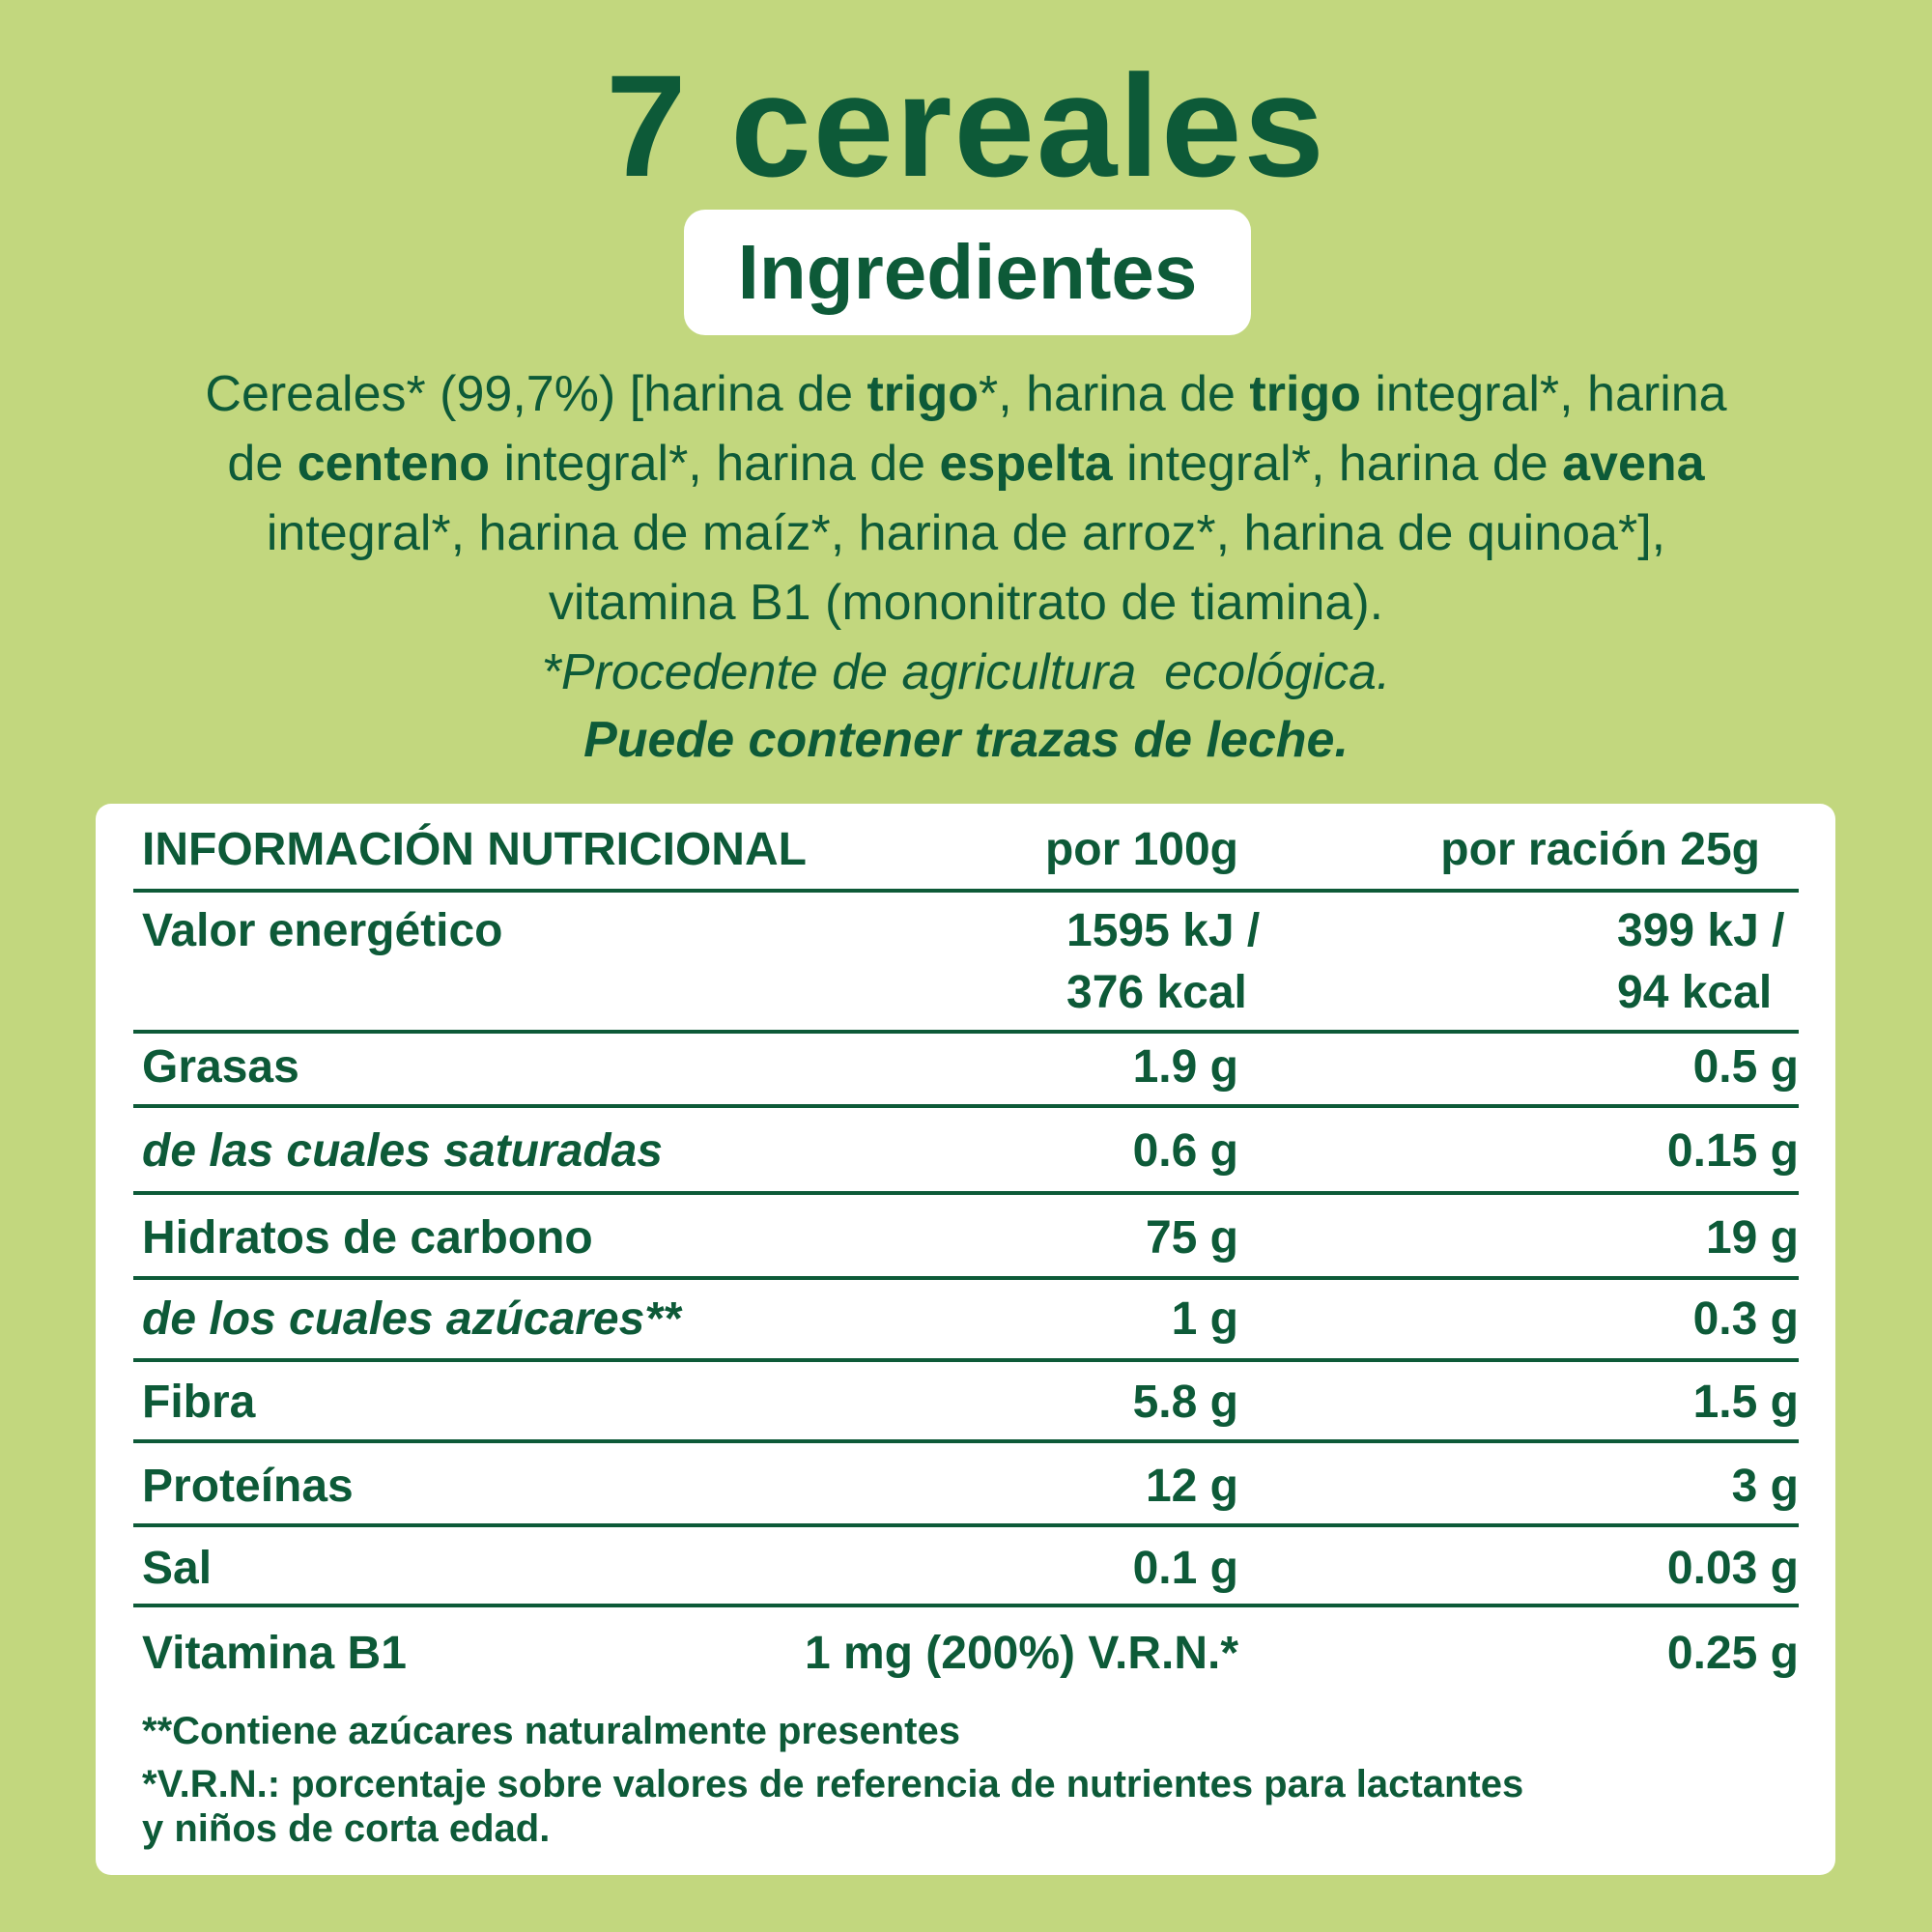 This screenshot has height=1932, width=1932. Describe the element at coordinates (262, 464) in the screenshot. I see `ingredient-text: de` at that location.